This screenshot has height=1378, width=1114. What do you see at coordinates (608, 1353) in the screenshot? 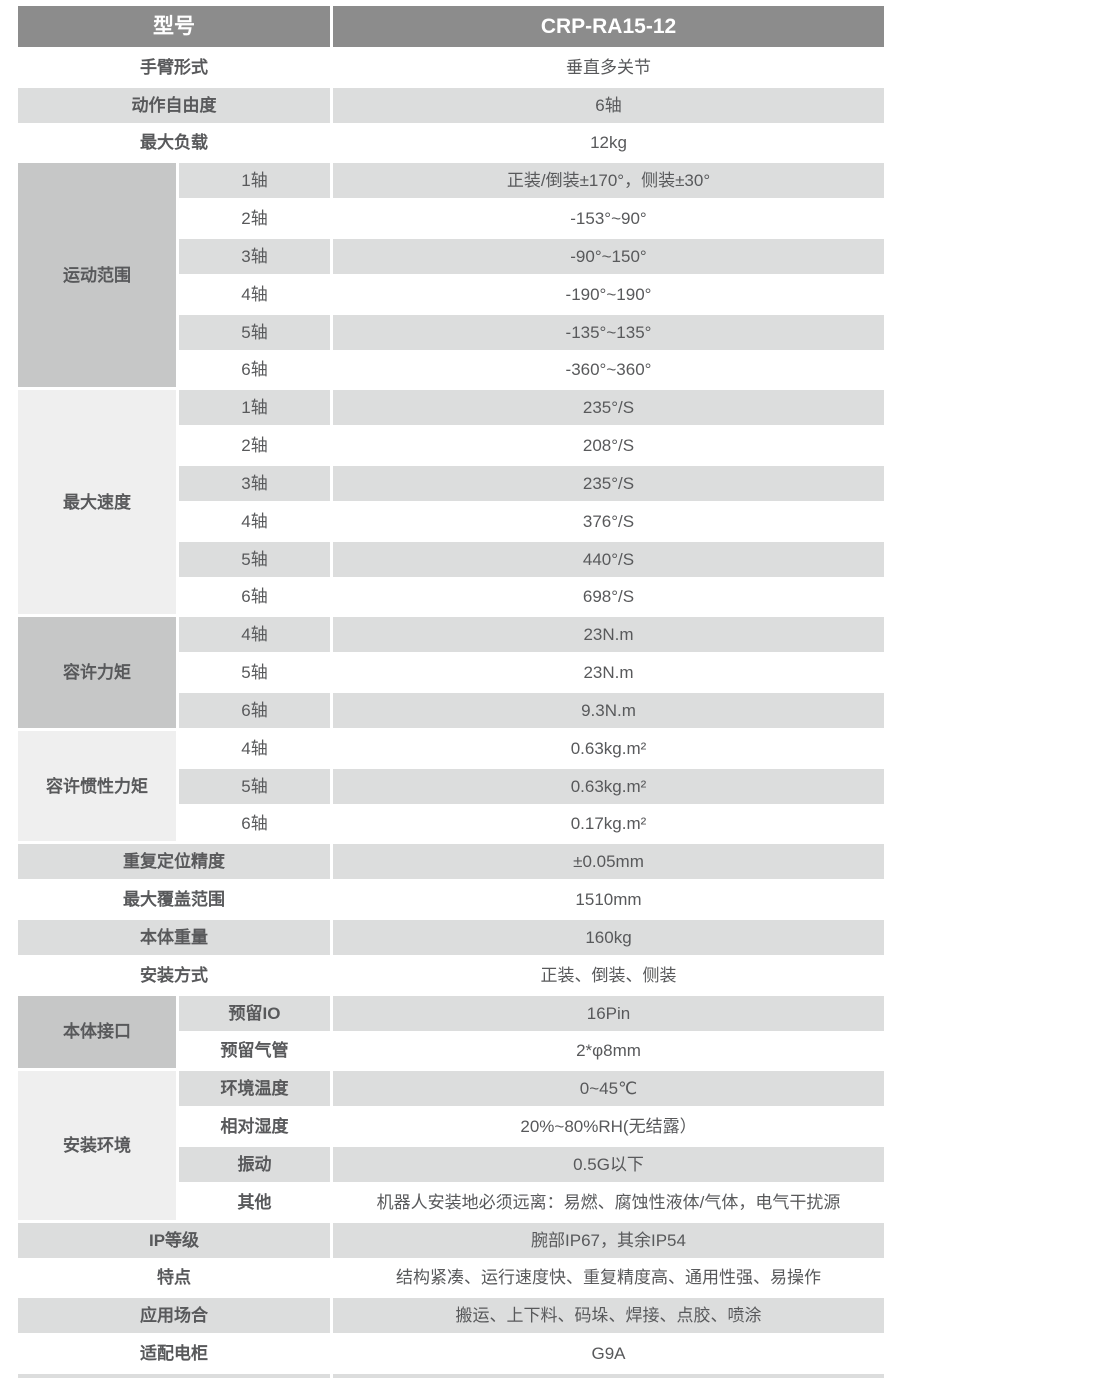
I see `row-value: G9A` at bounding box center [608, 1353].